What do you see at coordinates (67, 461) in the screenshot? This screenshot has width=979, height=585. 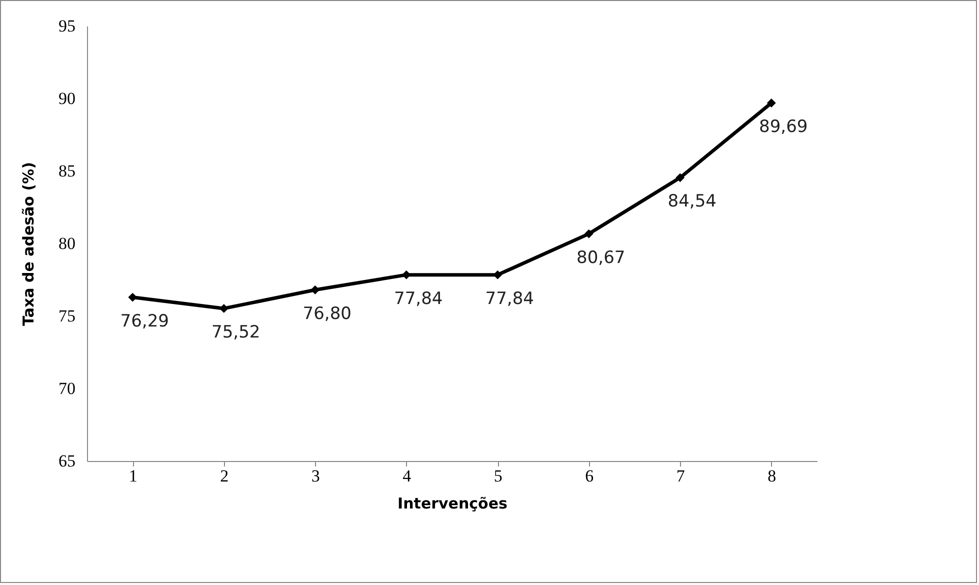 I see `y-tick-label: 65` at bounding box center [67, 461].